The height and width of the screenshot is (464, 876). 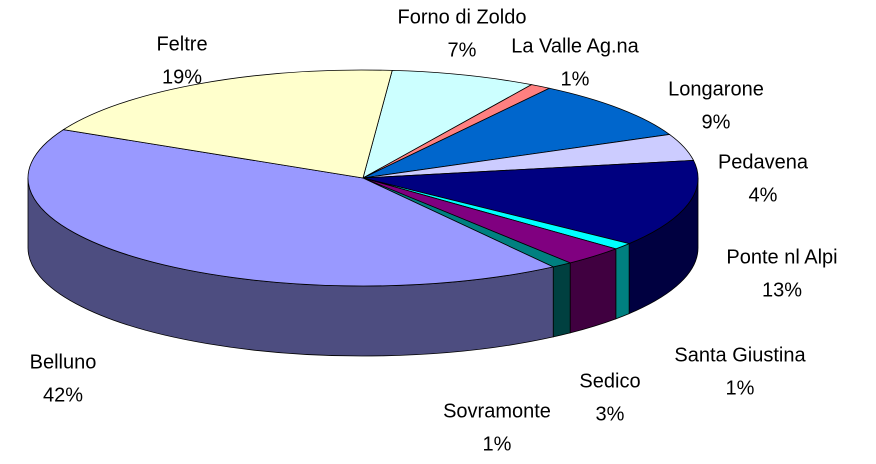 What do you see at coordinates (462, 50) in the screenshot?
I see `value-label: 7%` at bounding box center [462, 50].